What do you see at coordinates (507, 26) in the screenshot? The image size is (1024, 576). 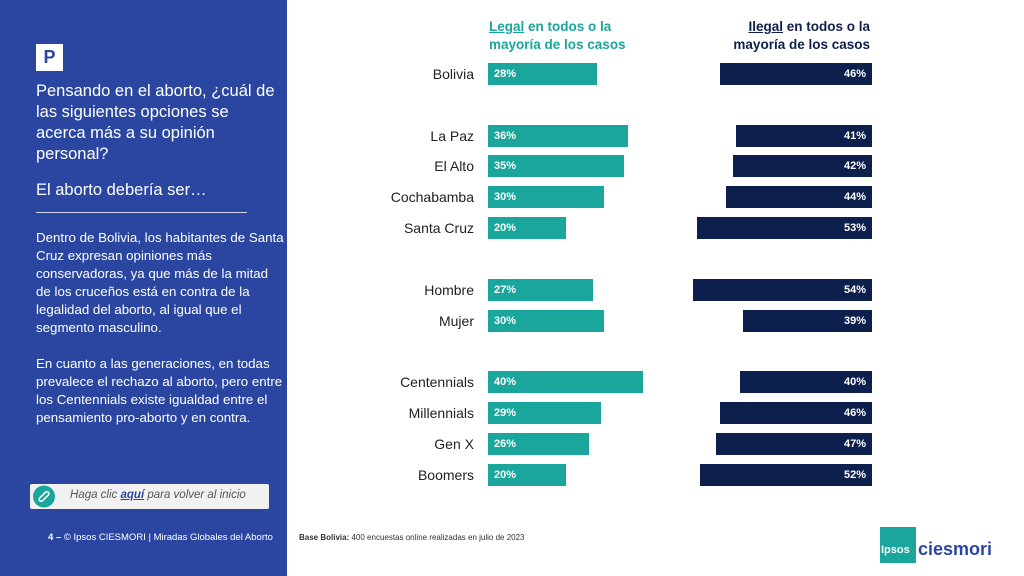 I see `legend-legal-word: Legal` at bounding box center [507, 26].